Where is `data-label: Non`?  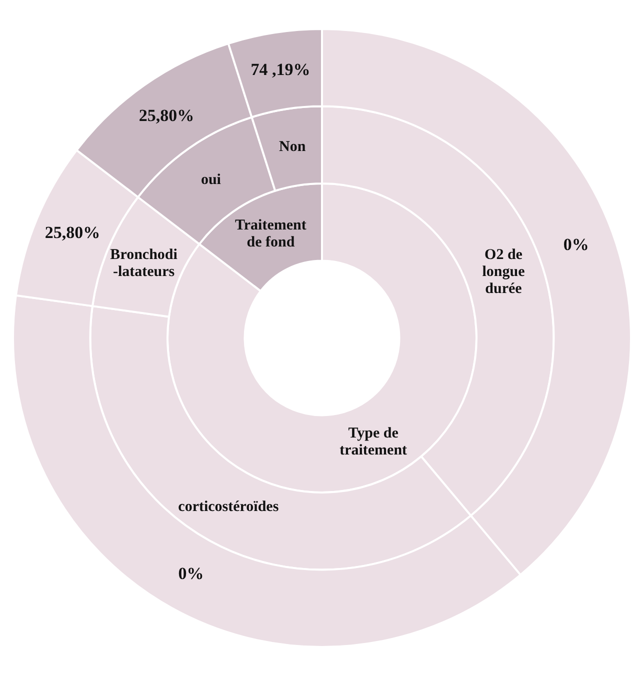
data-label: Non is located at coordinates (292, 147).